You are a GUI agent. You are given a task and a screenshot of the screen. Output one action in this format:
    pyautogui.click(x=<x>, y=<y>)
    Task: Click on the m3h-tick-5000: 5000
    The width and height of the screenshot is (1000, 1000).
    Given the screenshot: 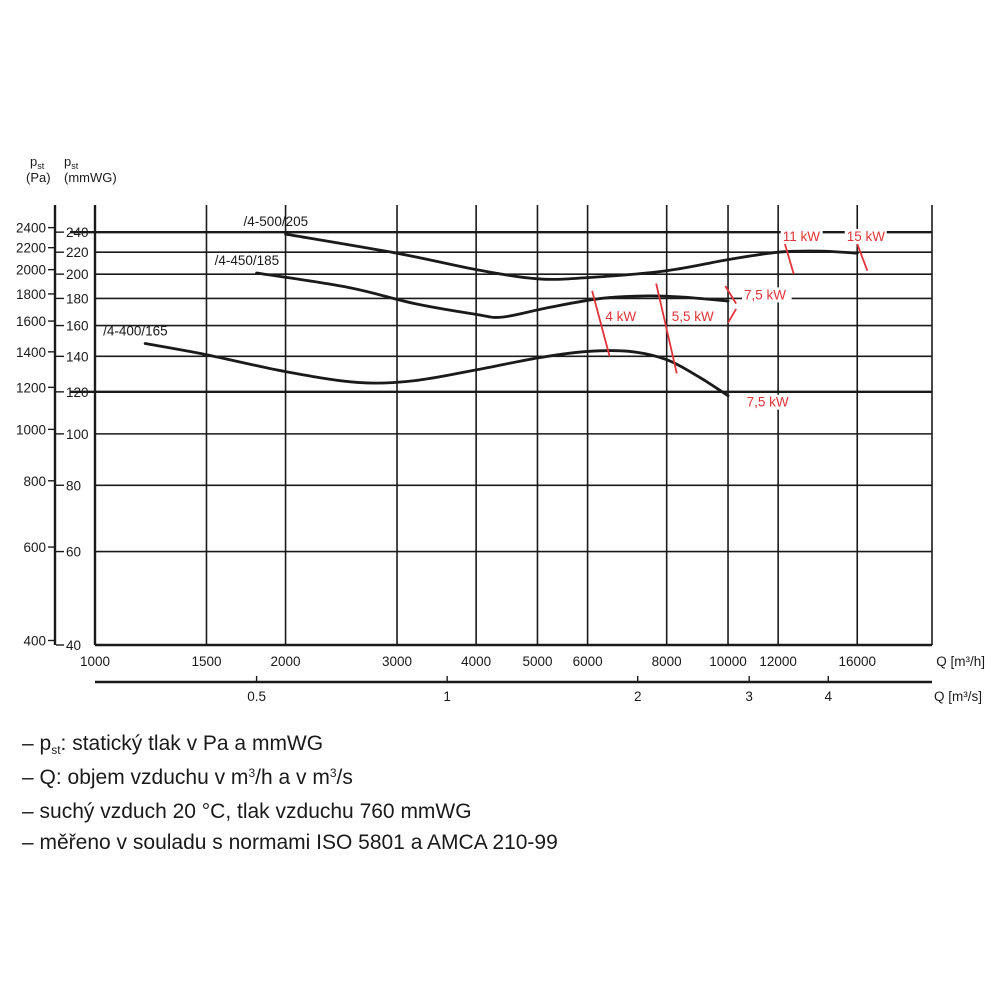 What is the action you would take?
    pyautogui.click(x=537, y=661)
    